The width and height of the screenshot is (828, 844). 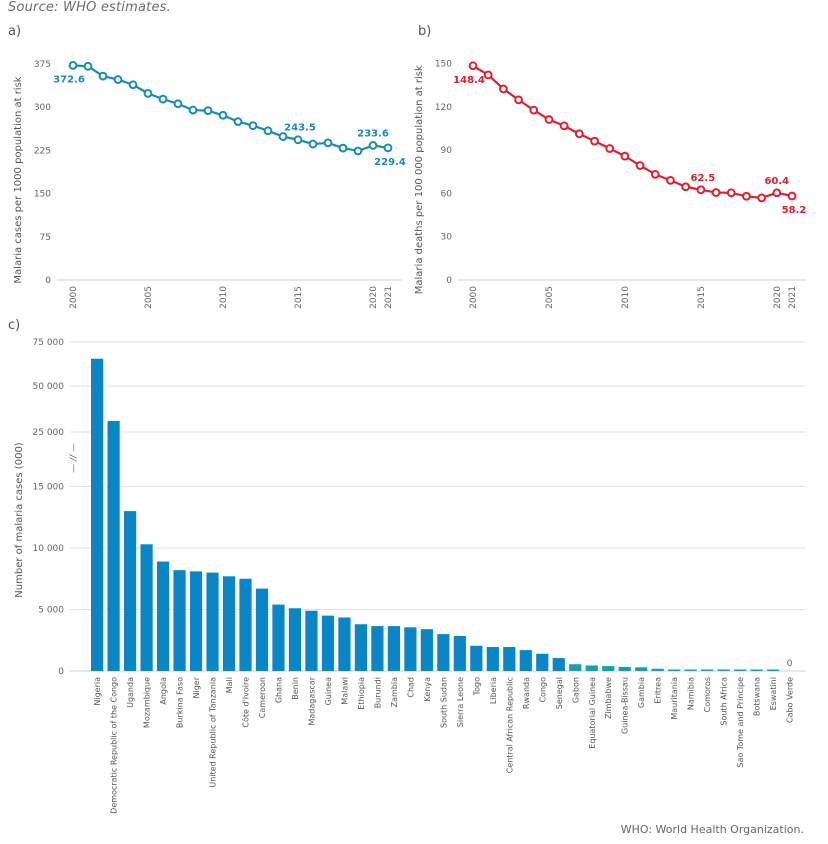 What do you see at coordinates (15, 31) in the screenshot?
I see `panel-label-a: a)` at bounding box center [15, 31].